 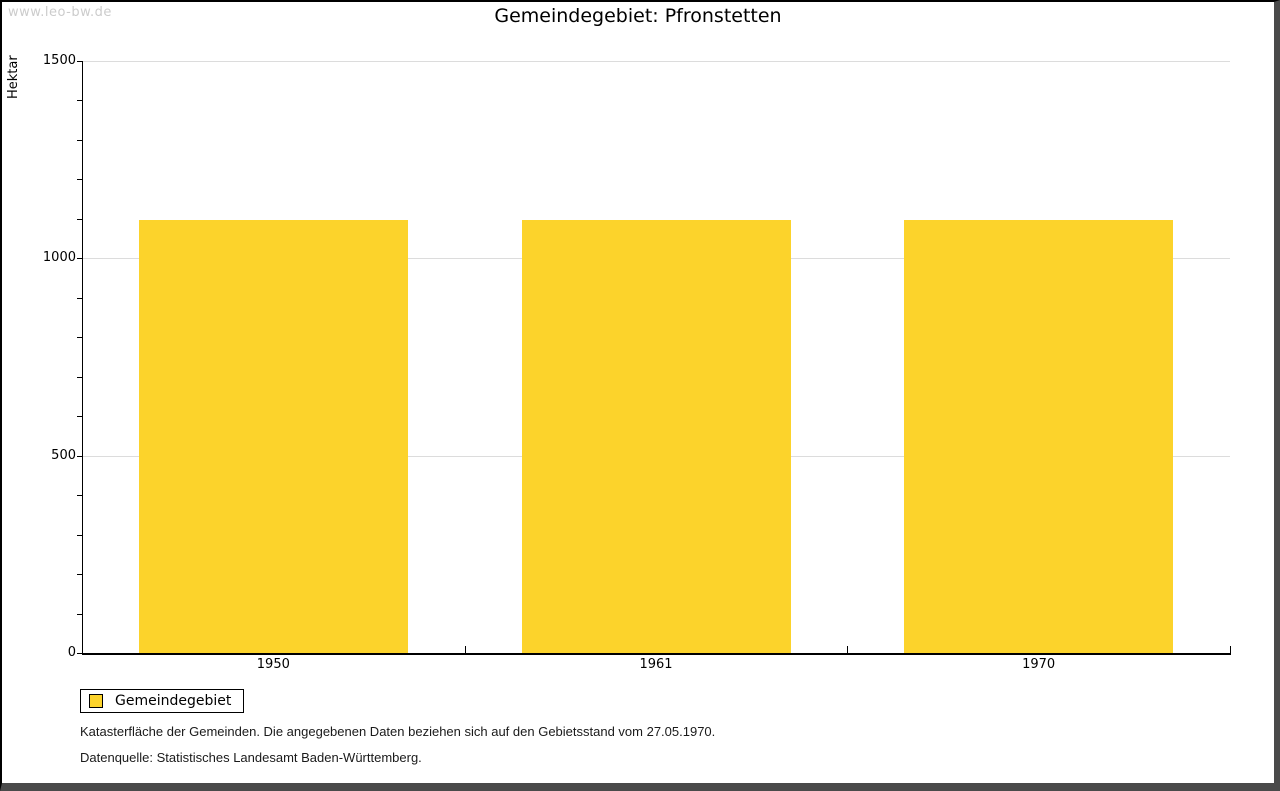 I want to click on bar-1950, so click(x=273, y=436).